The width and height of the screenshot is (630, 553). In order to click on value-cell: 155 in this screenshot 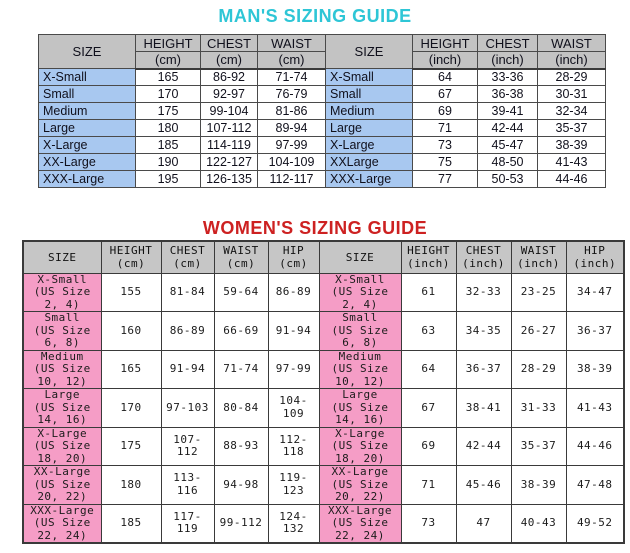, I will do `click(131, 292)`.